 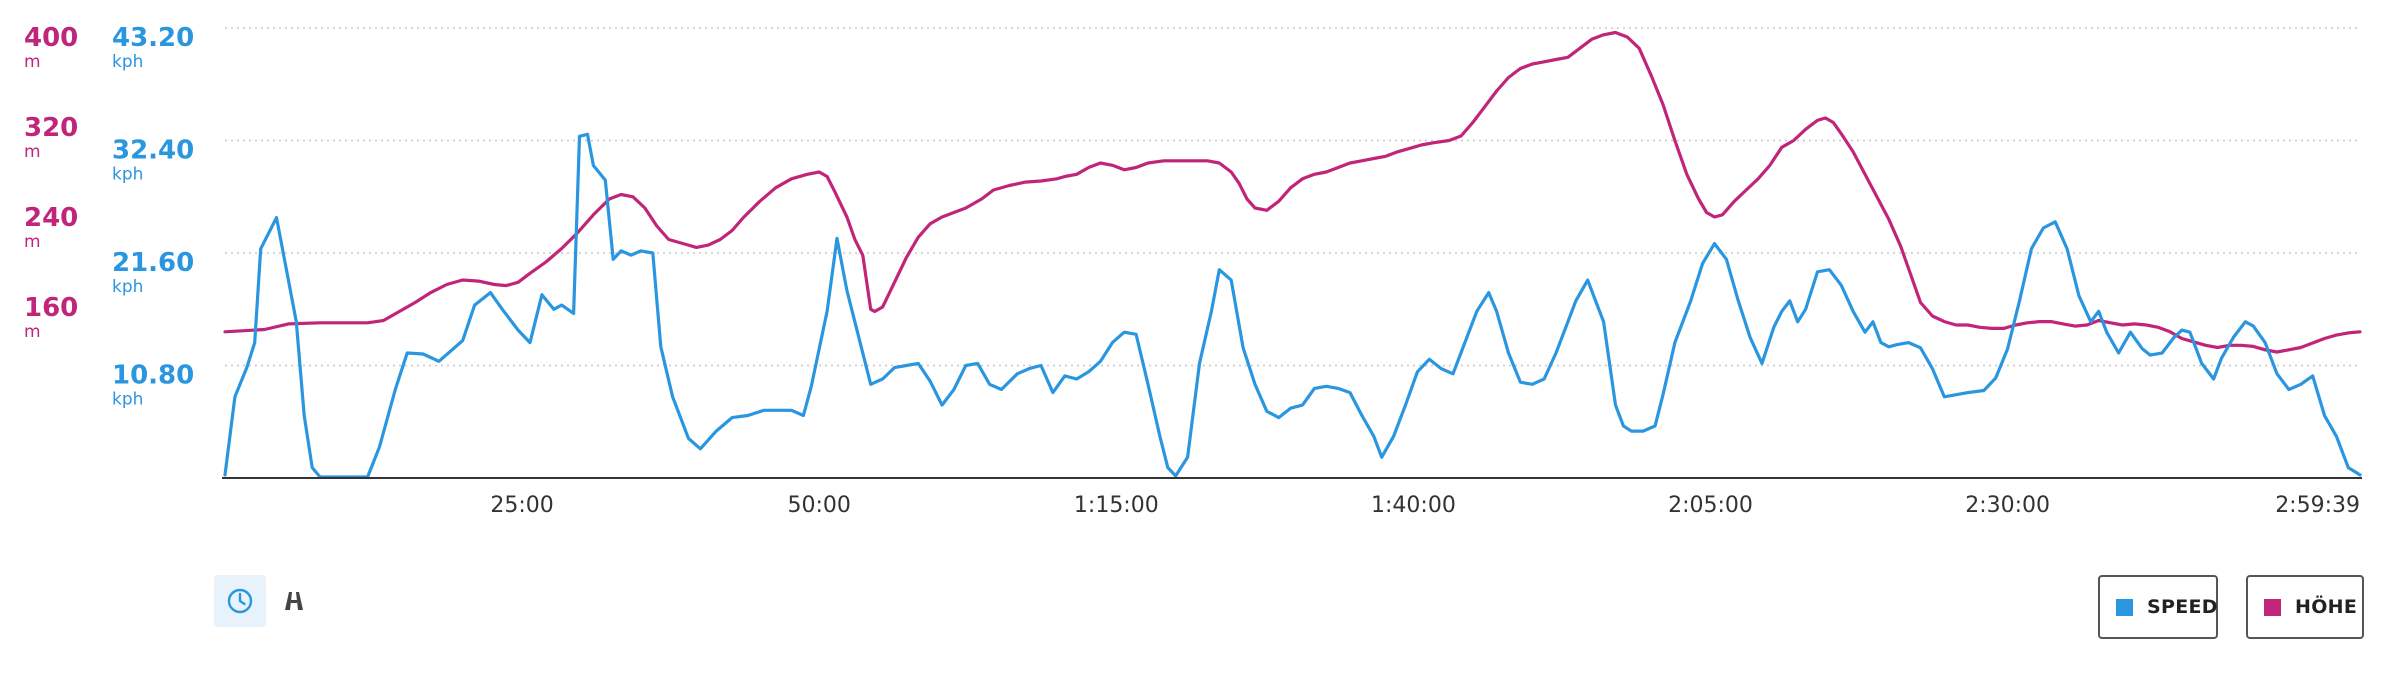 I want to click on elevation-axis-value: 160, so click(x=51, y=308).